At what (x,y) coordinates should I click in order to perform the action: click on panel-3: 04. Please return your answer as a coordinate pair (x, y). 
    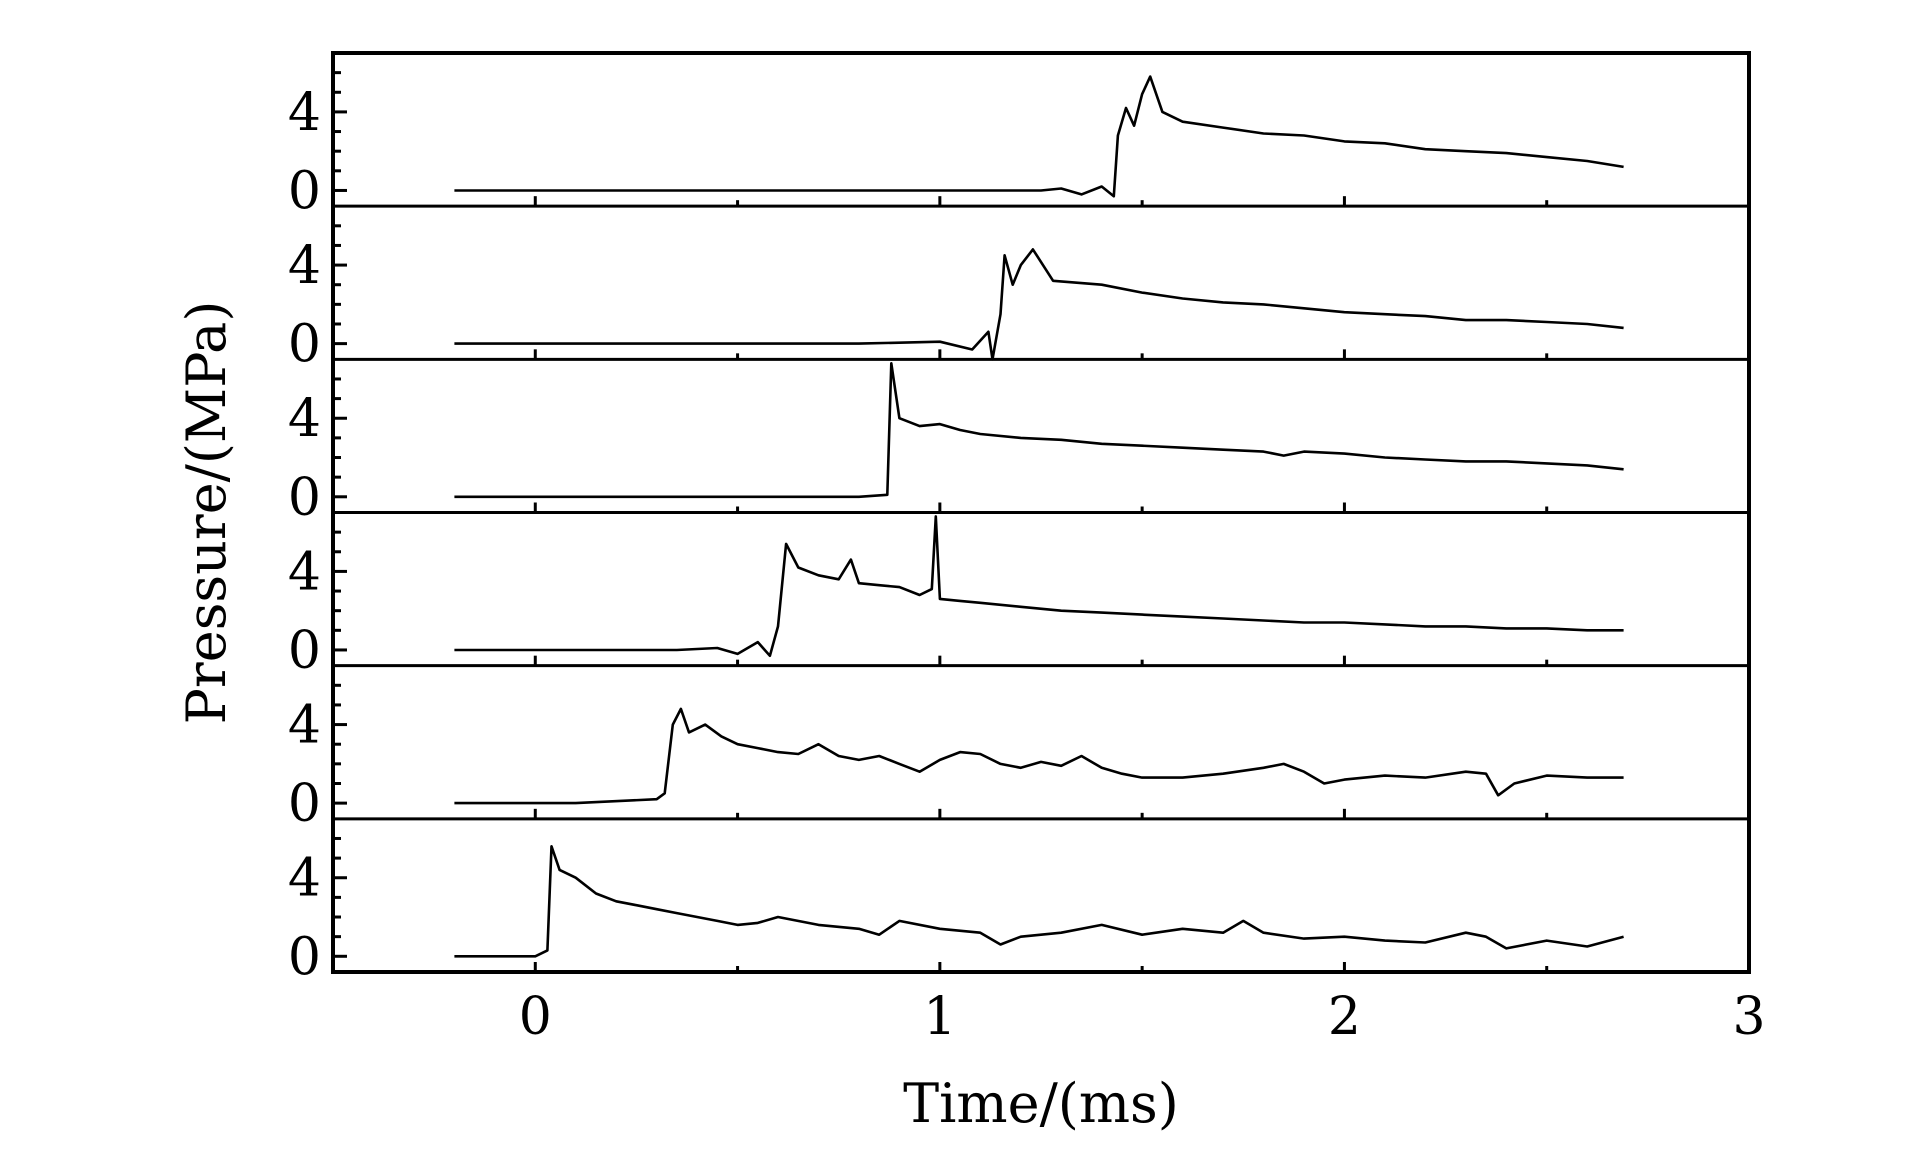
    Looking at the image, I should click on (1019, 442).